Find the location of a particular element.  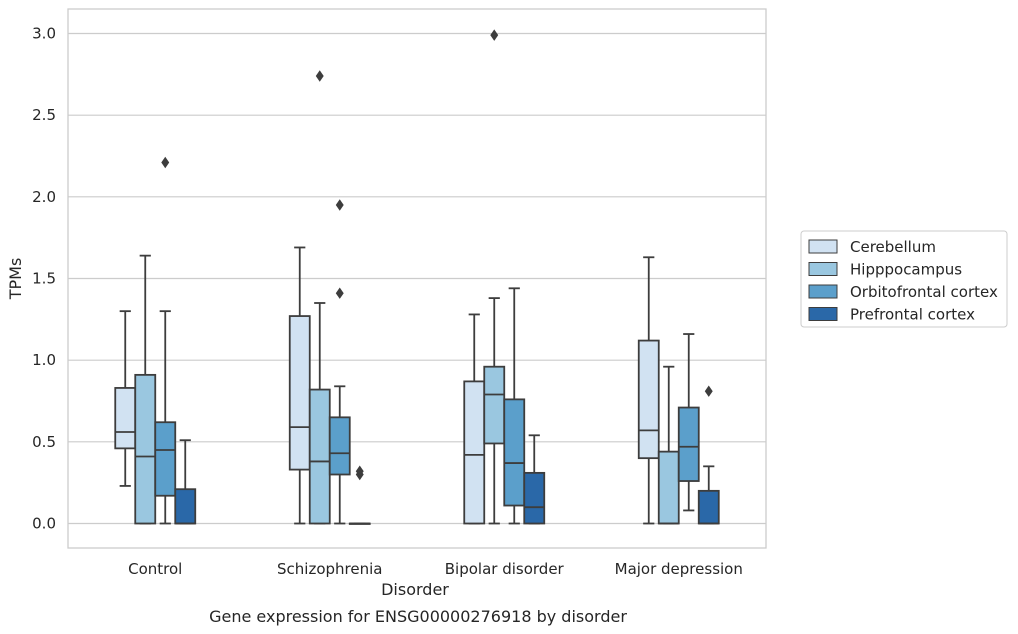

legend-frame is located at coordinates (904, 279).